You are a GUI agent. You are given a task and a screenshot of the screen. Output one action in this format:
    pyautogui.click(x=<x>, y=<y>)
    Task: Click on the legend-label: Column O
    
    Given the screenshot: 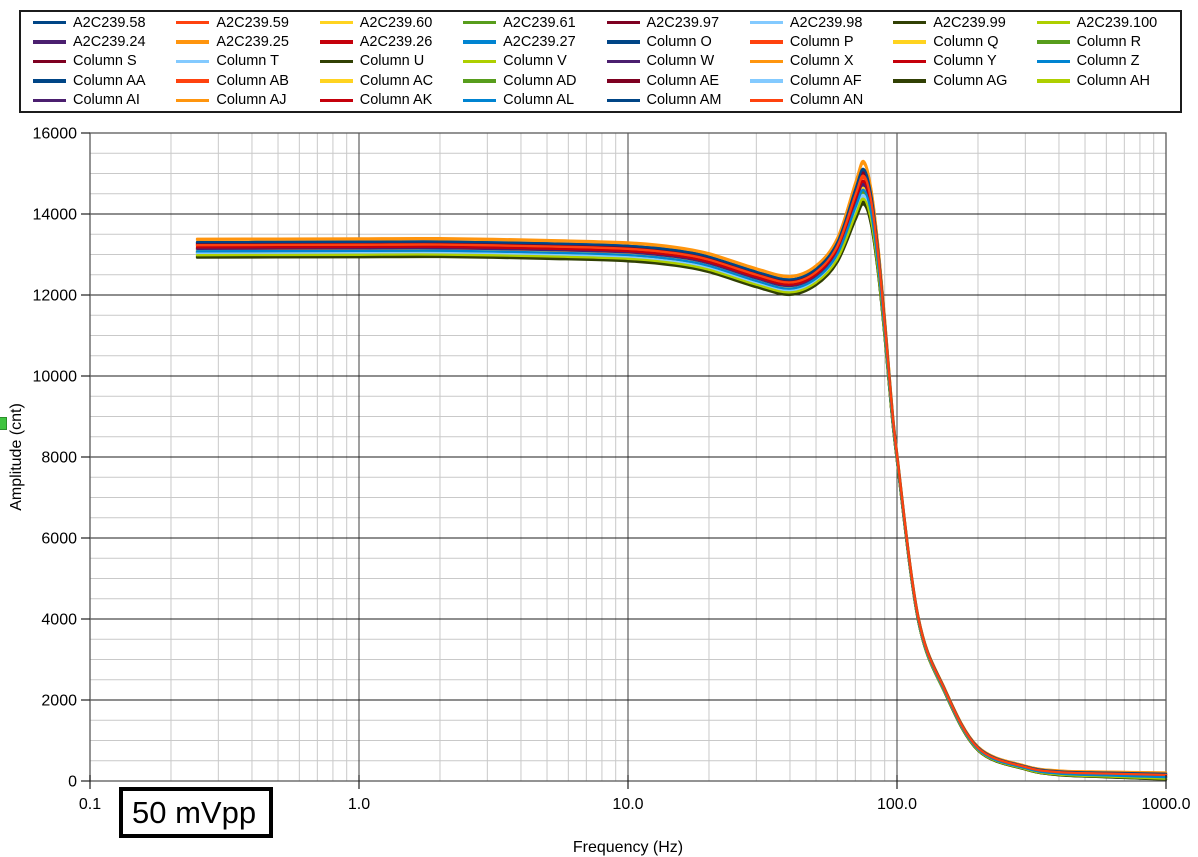 What is the action you would take?
    pyautogui.click(x=679, y=42)
    